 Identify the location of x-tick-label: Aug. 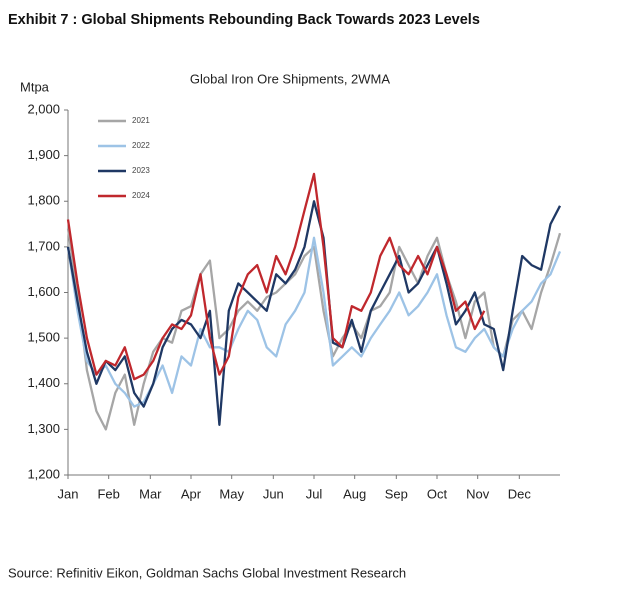
(354, 493).